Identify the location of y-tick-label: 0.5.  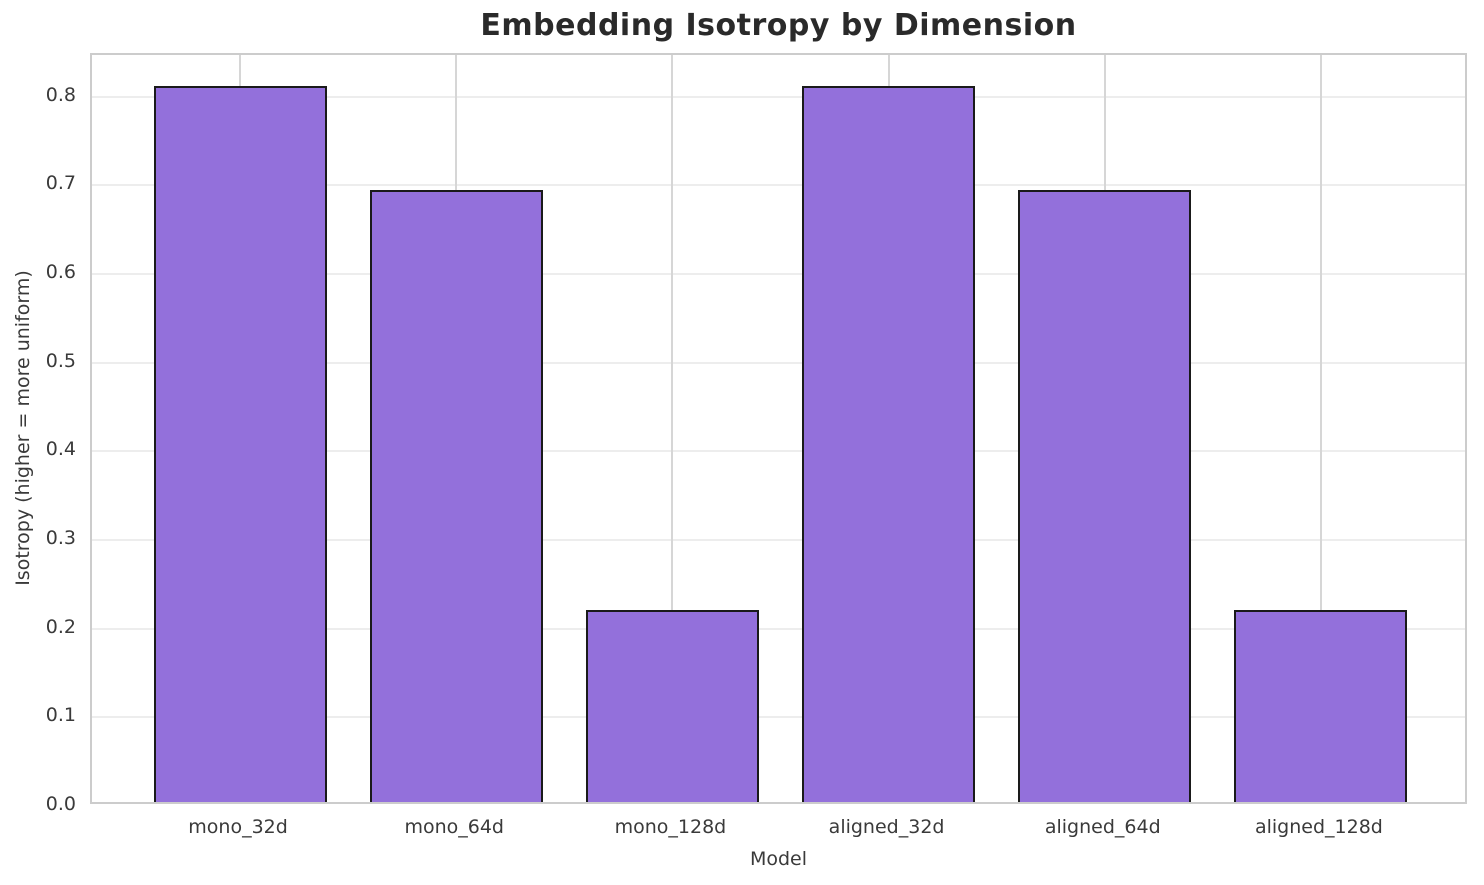
(60, 360).